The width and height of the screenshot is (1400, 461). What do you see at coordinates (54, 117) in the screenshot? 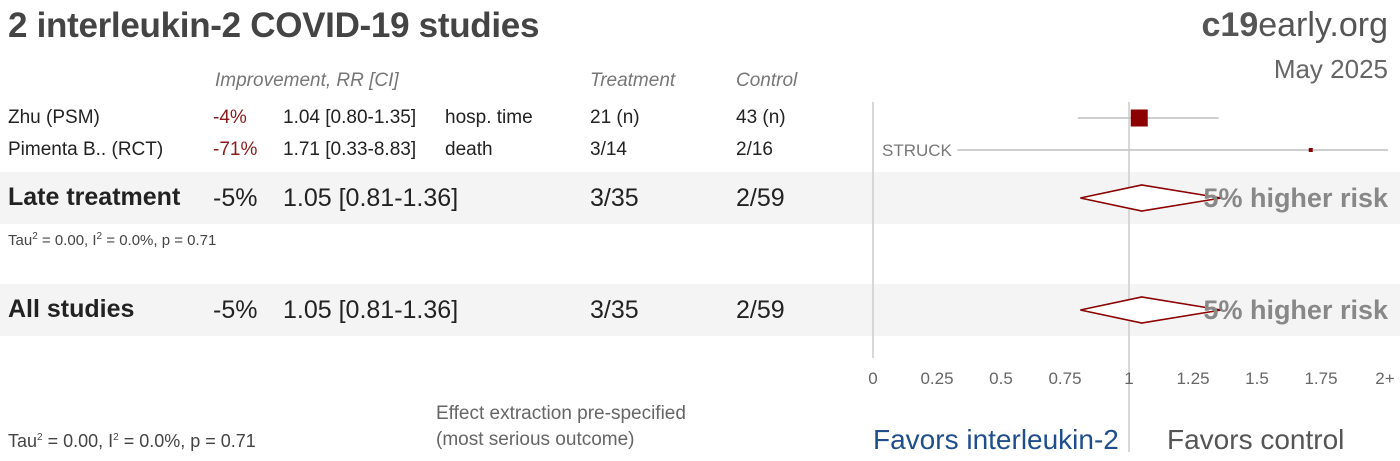
I see `study-name: Zhu (PSM)` at bounding box center [54, 117].